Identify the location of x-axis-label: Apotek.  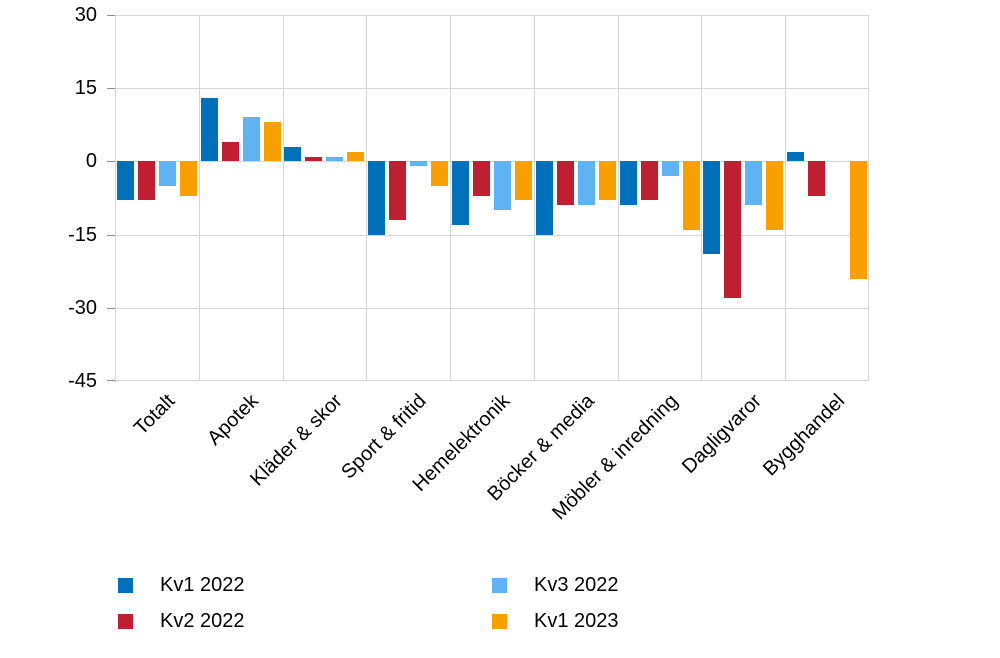
(233, 420).